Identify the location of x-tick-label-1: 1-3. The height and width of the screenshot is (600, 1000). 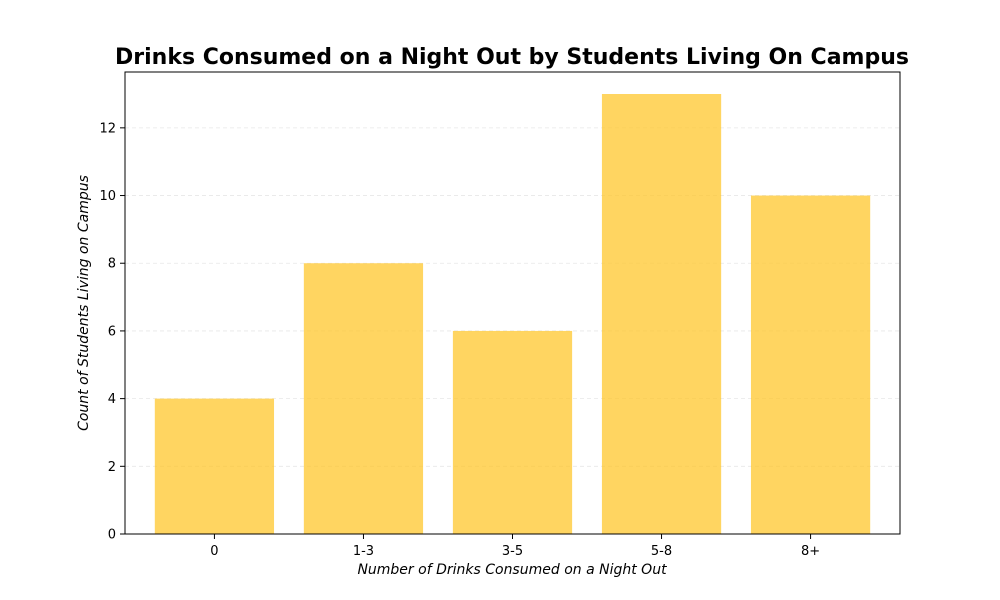
(363, 551).